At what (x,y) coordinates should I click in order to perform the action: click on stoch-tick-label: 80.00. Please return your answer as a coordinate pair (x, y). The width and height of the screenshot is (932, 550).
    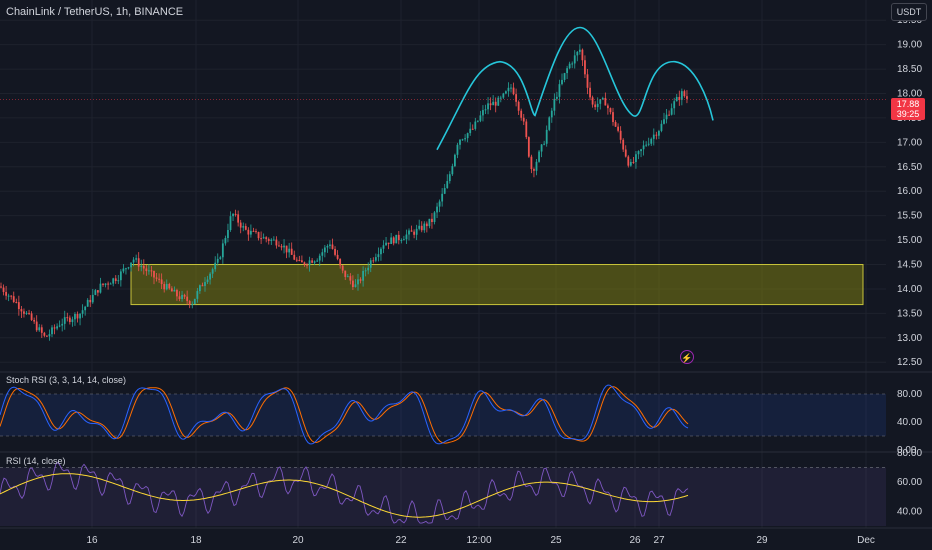
    Looking at the image, I should click on (909, 394).